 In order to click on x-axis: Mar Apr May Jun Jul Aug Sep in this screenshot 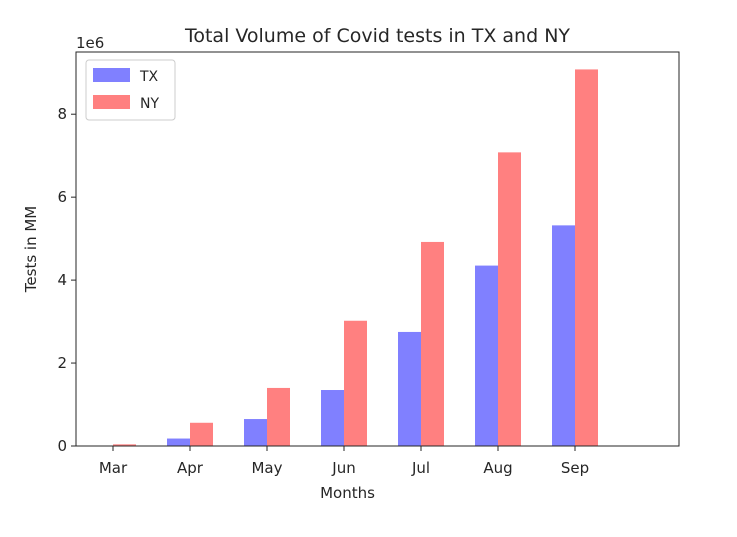, I will do `click(344, 461)`.